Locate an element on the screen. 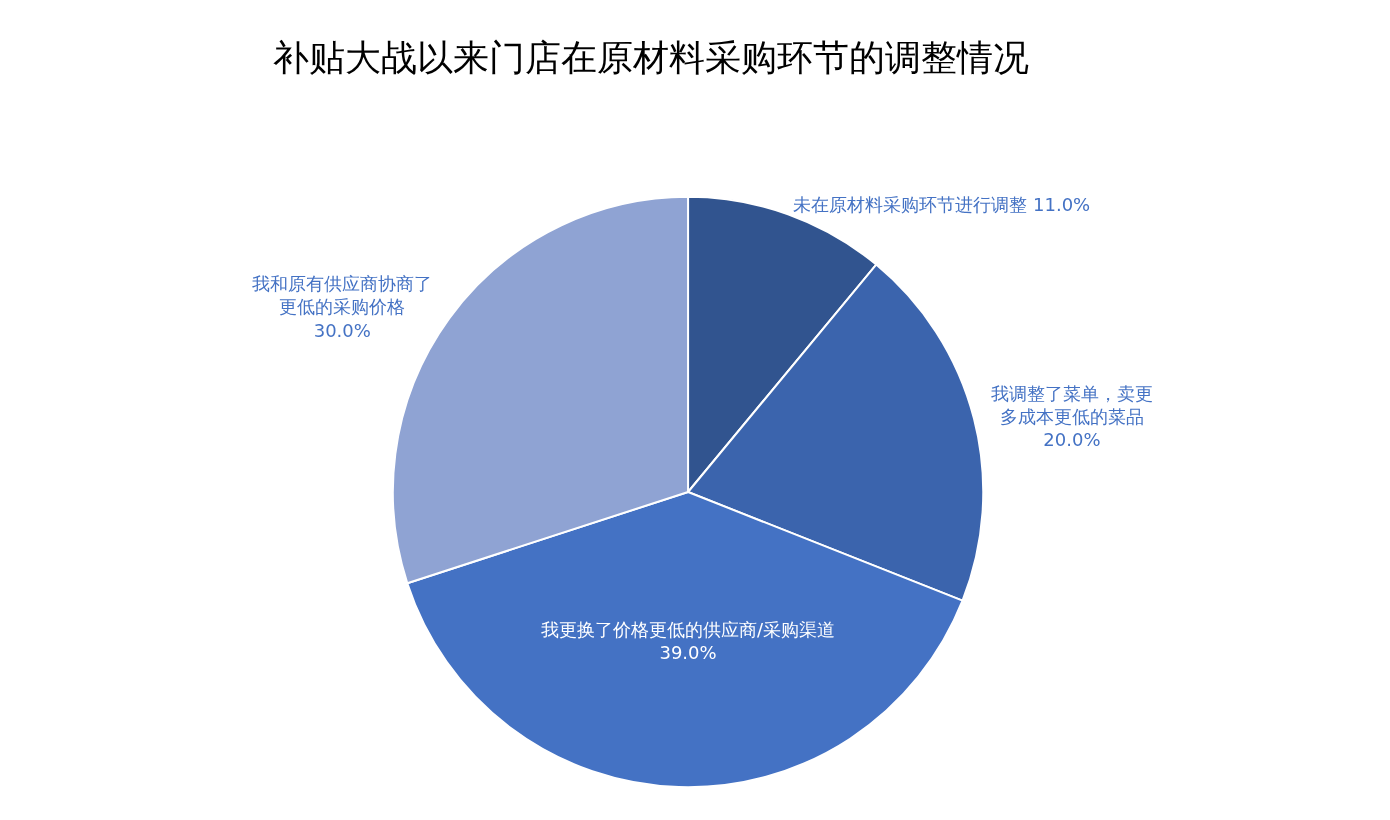 The height and width of the screenshot is (820, 1390). slice-label: 我调整了菜单，卖更多成本更低的菜品 is located at coordinates (1071, 404).